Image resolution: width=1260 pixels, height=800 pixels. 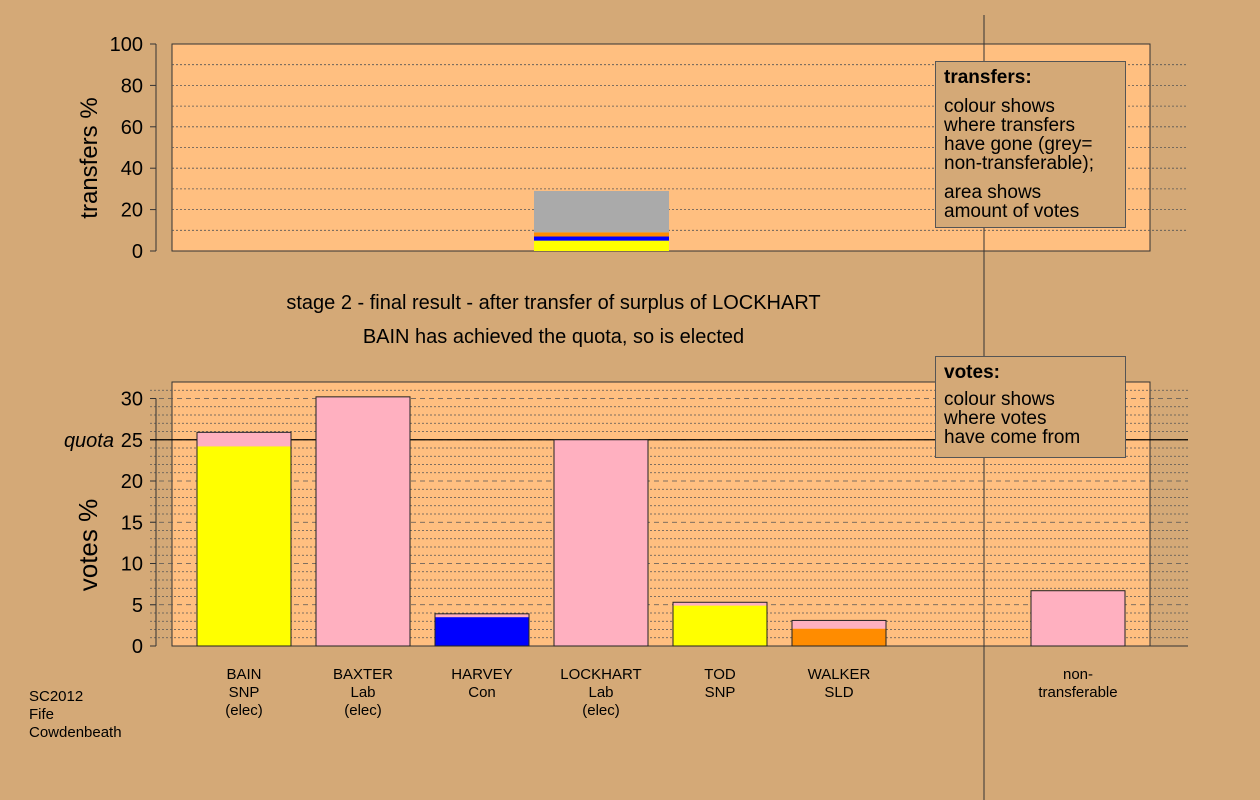 What do you see at coordinates (132, 441) in the screenshot?
I see `votes-tick-label: 25` at bounding box center [132, 441].